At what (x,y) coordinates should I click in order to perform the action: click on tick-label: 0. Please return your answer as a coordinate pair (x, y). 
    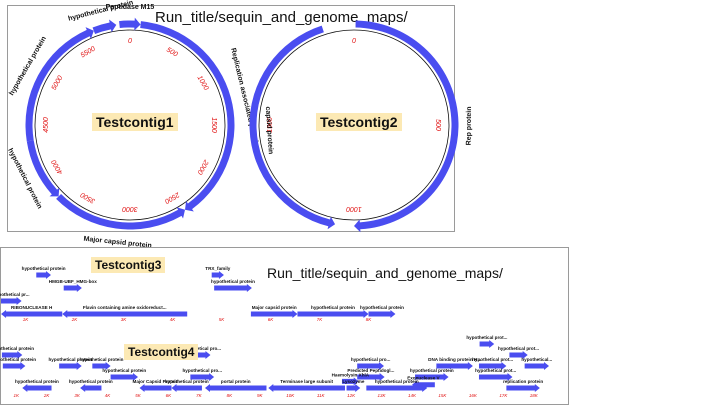
    Looking at the image, I should click on (130, 41).